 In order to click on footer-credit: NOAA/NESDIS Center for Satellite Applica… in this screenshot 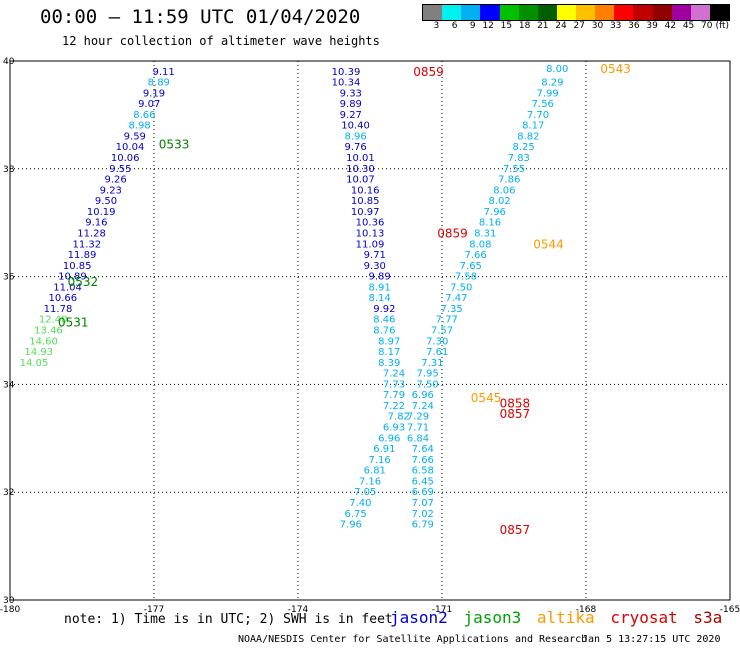, I will do `click(413, 639)`.